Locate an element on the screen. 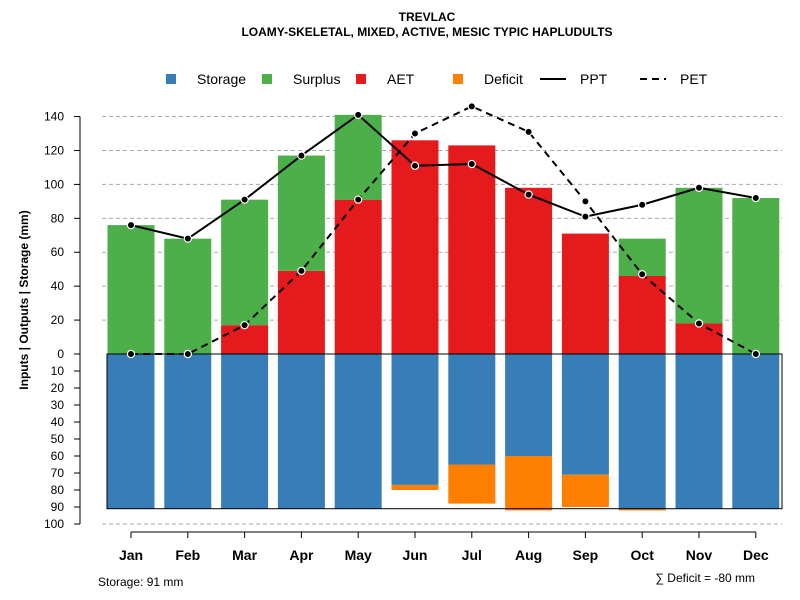 The height and width of the screenshot is (600, 800). legend-label-storage: Storage is located at coordinates (221, 79).